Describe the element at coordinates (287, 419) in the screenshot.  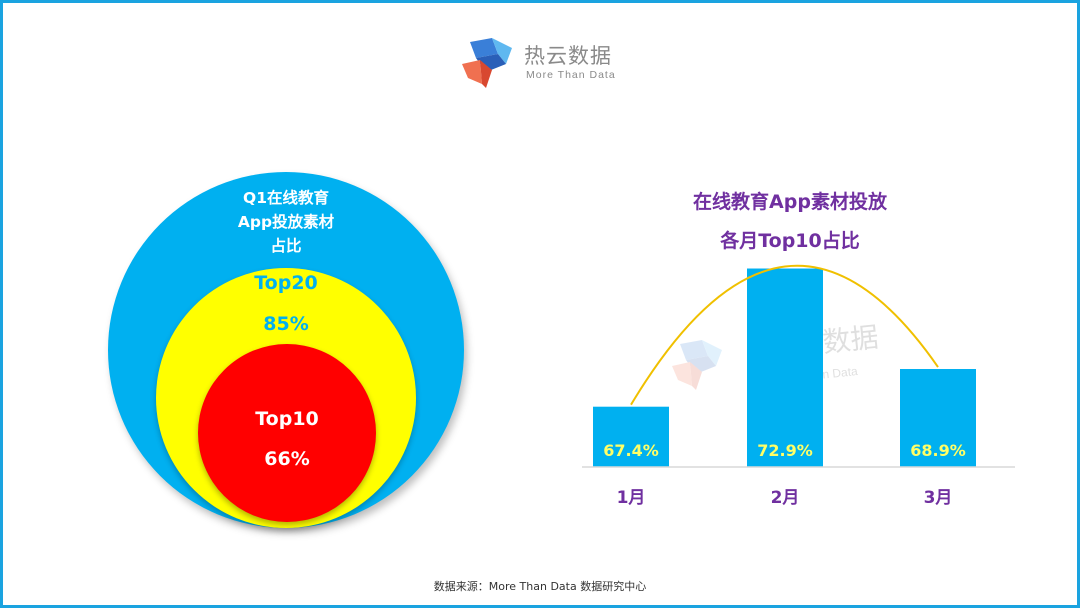
I see `top10-label: Top10` at that location.